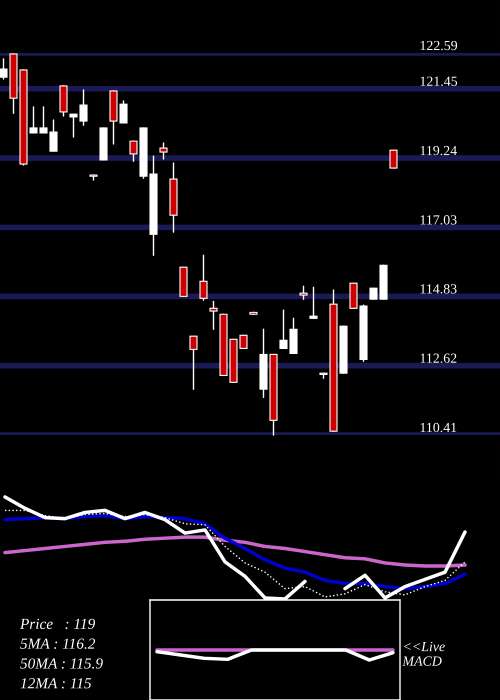  What do you see at coordinates (61, 663) in the screenshot?
I see `text: 50MA : 115.9` at bounding box center [61, 663].